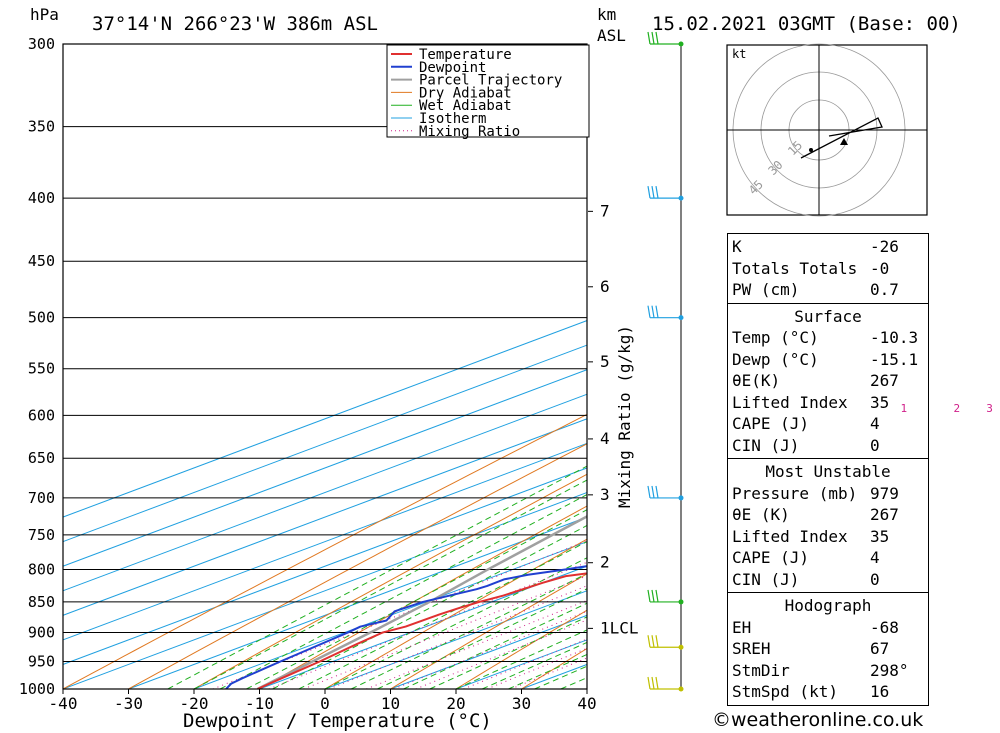 The image size is (1000, 733). What do you see at coordinates (828, 360) in the screenshot?
I see `info-row: Dewp (°C) -15.1` at bounding box center [828, 360].